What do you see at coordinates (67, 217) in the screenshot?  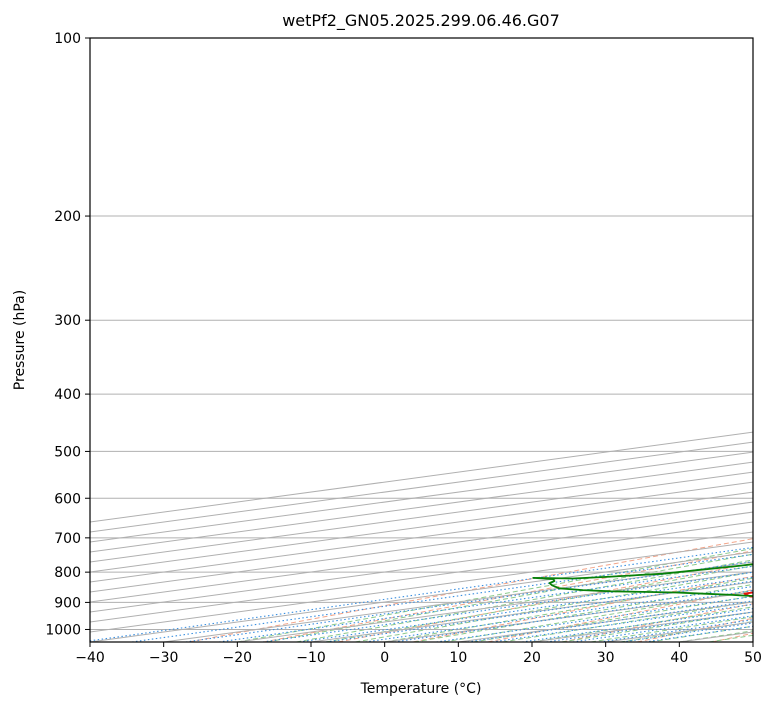 I see `y-tick-label: 200` at bounding box center [67, 217].